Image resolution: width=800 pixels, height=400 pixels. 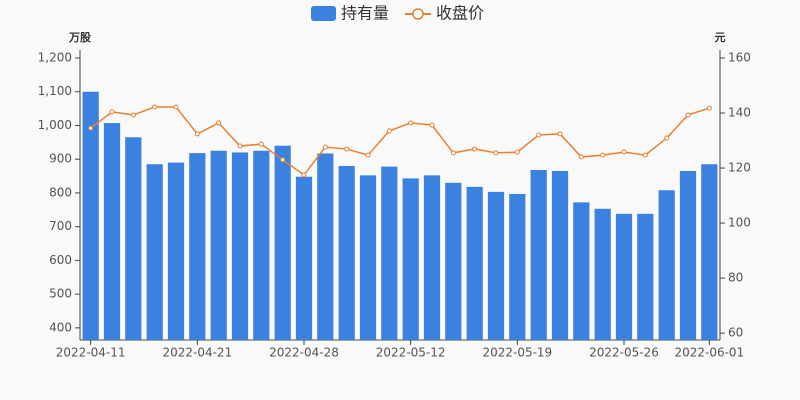 What do you see at coordinates (739, 113) in the screenshot?
I see `y2-tick-label: 140` at bounding box center [739, 113].